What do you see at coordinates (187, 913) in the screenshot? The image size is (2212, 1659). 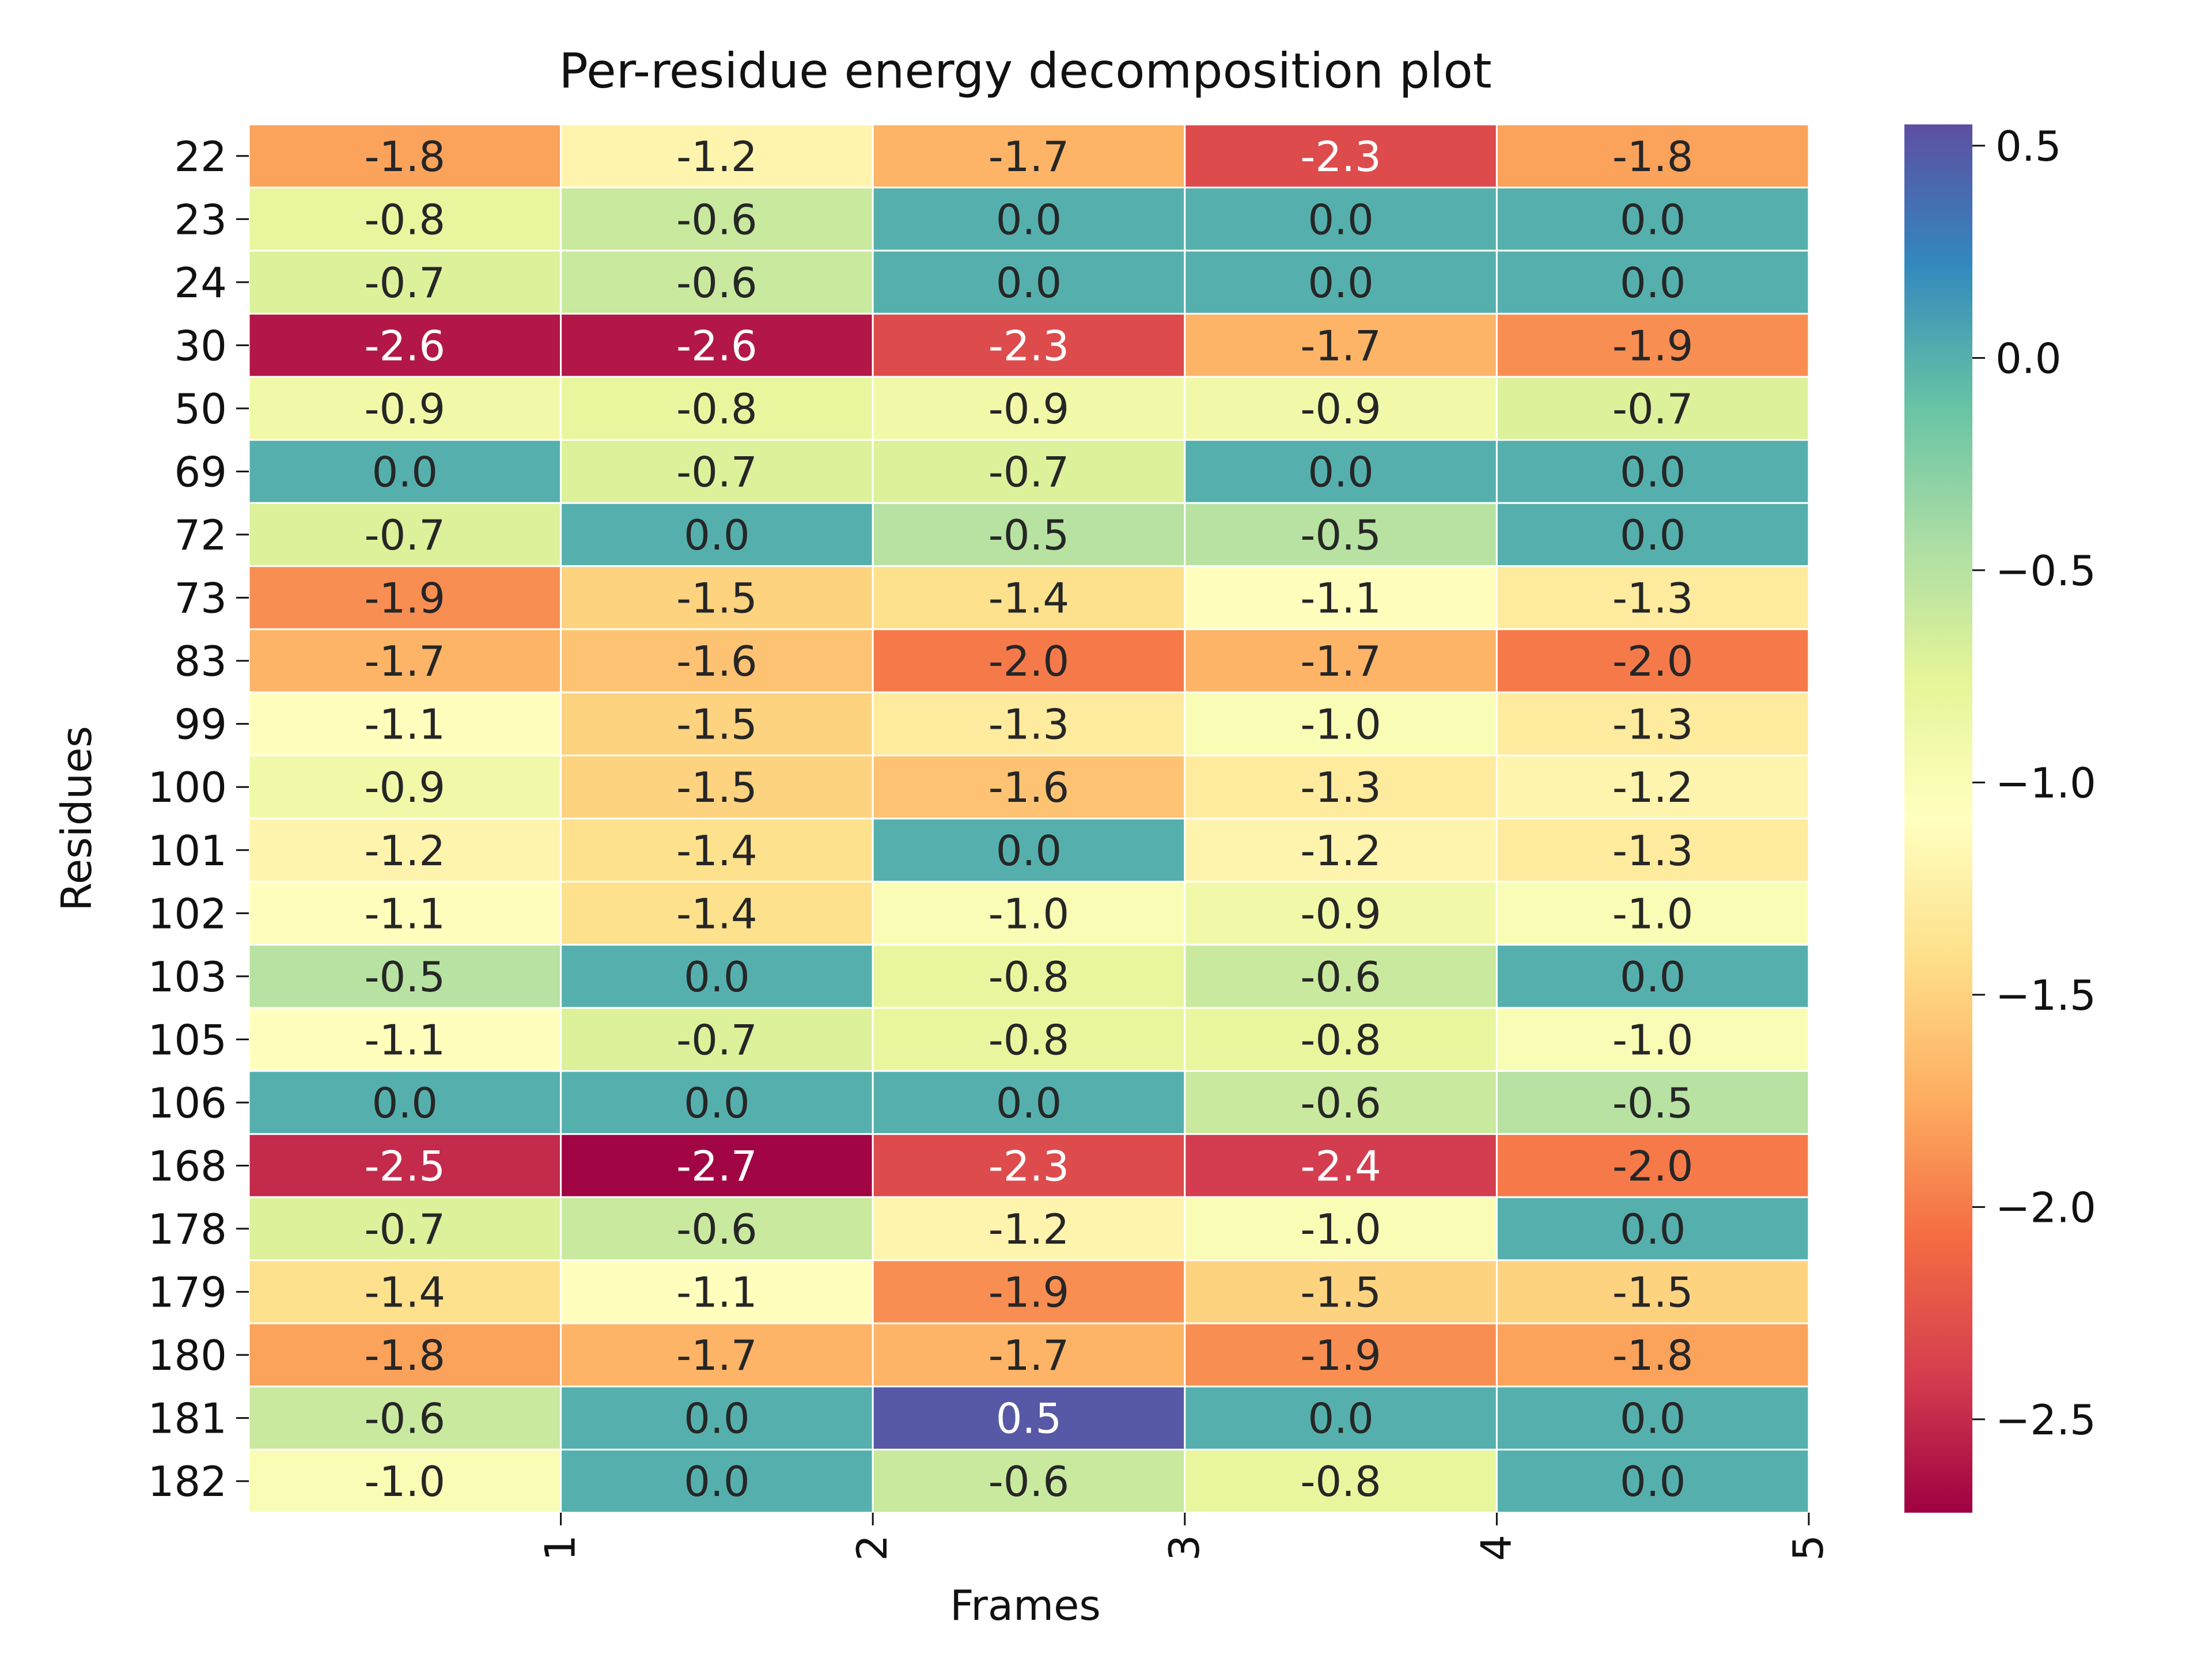 I see `y-tick-label: 102` at bounding box center [187, 913].